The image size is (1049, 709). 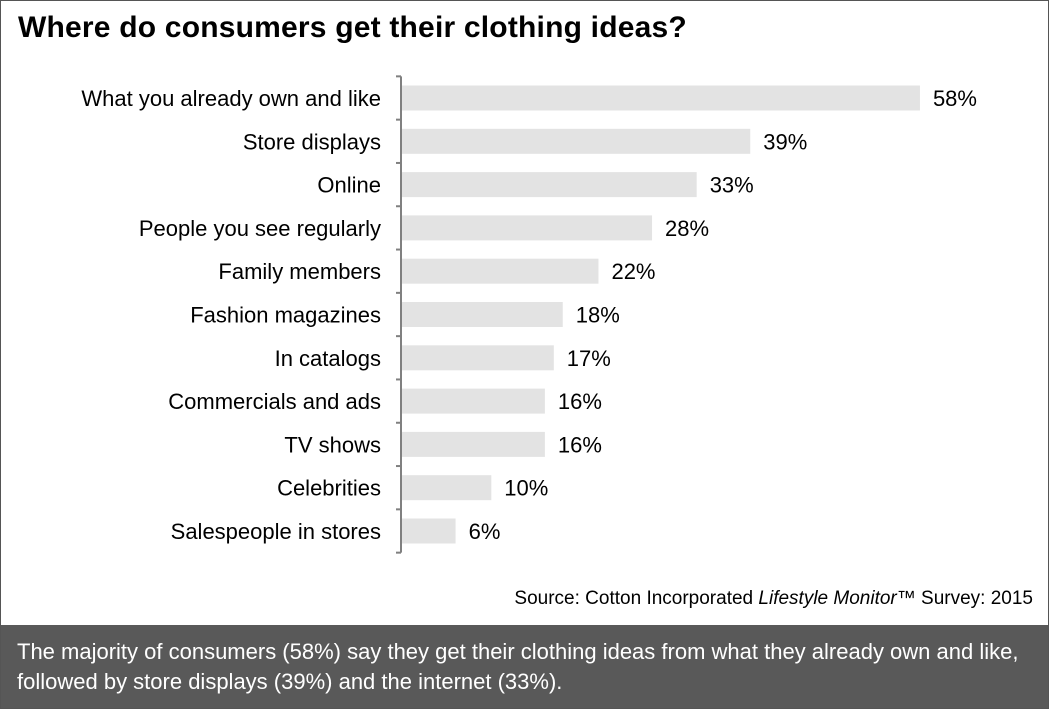 What do you see at coordinates (598, 315) in the screenshot?
I see `value-label: 18%` at bounding box center [598, 315].